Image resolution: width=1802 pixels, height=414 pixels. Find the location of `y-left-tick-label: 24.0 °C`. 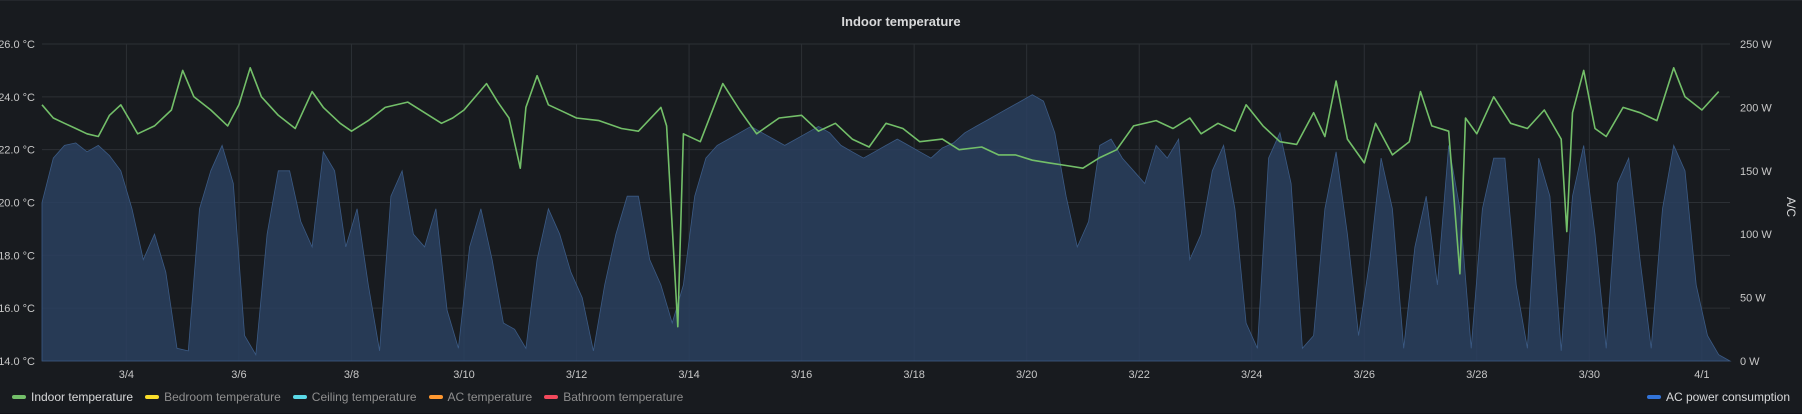

y-left-tick-label: 24.0 °C is located at coordinates (17, 98).